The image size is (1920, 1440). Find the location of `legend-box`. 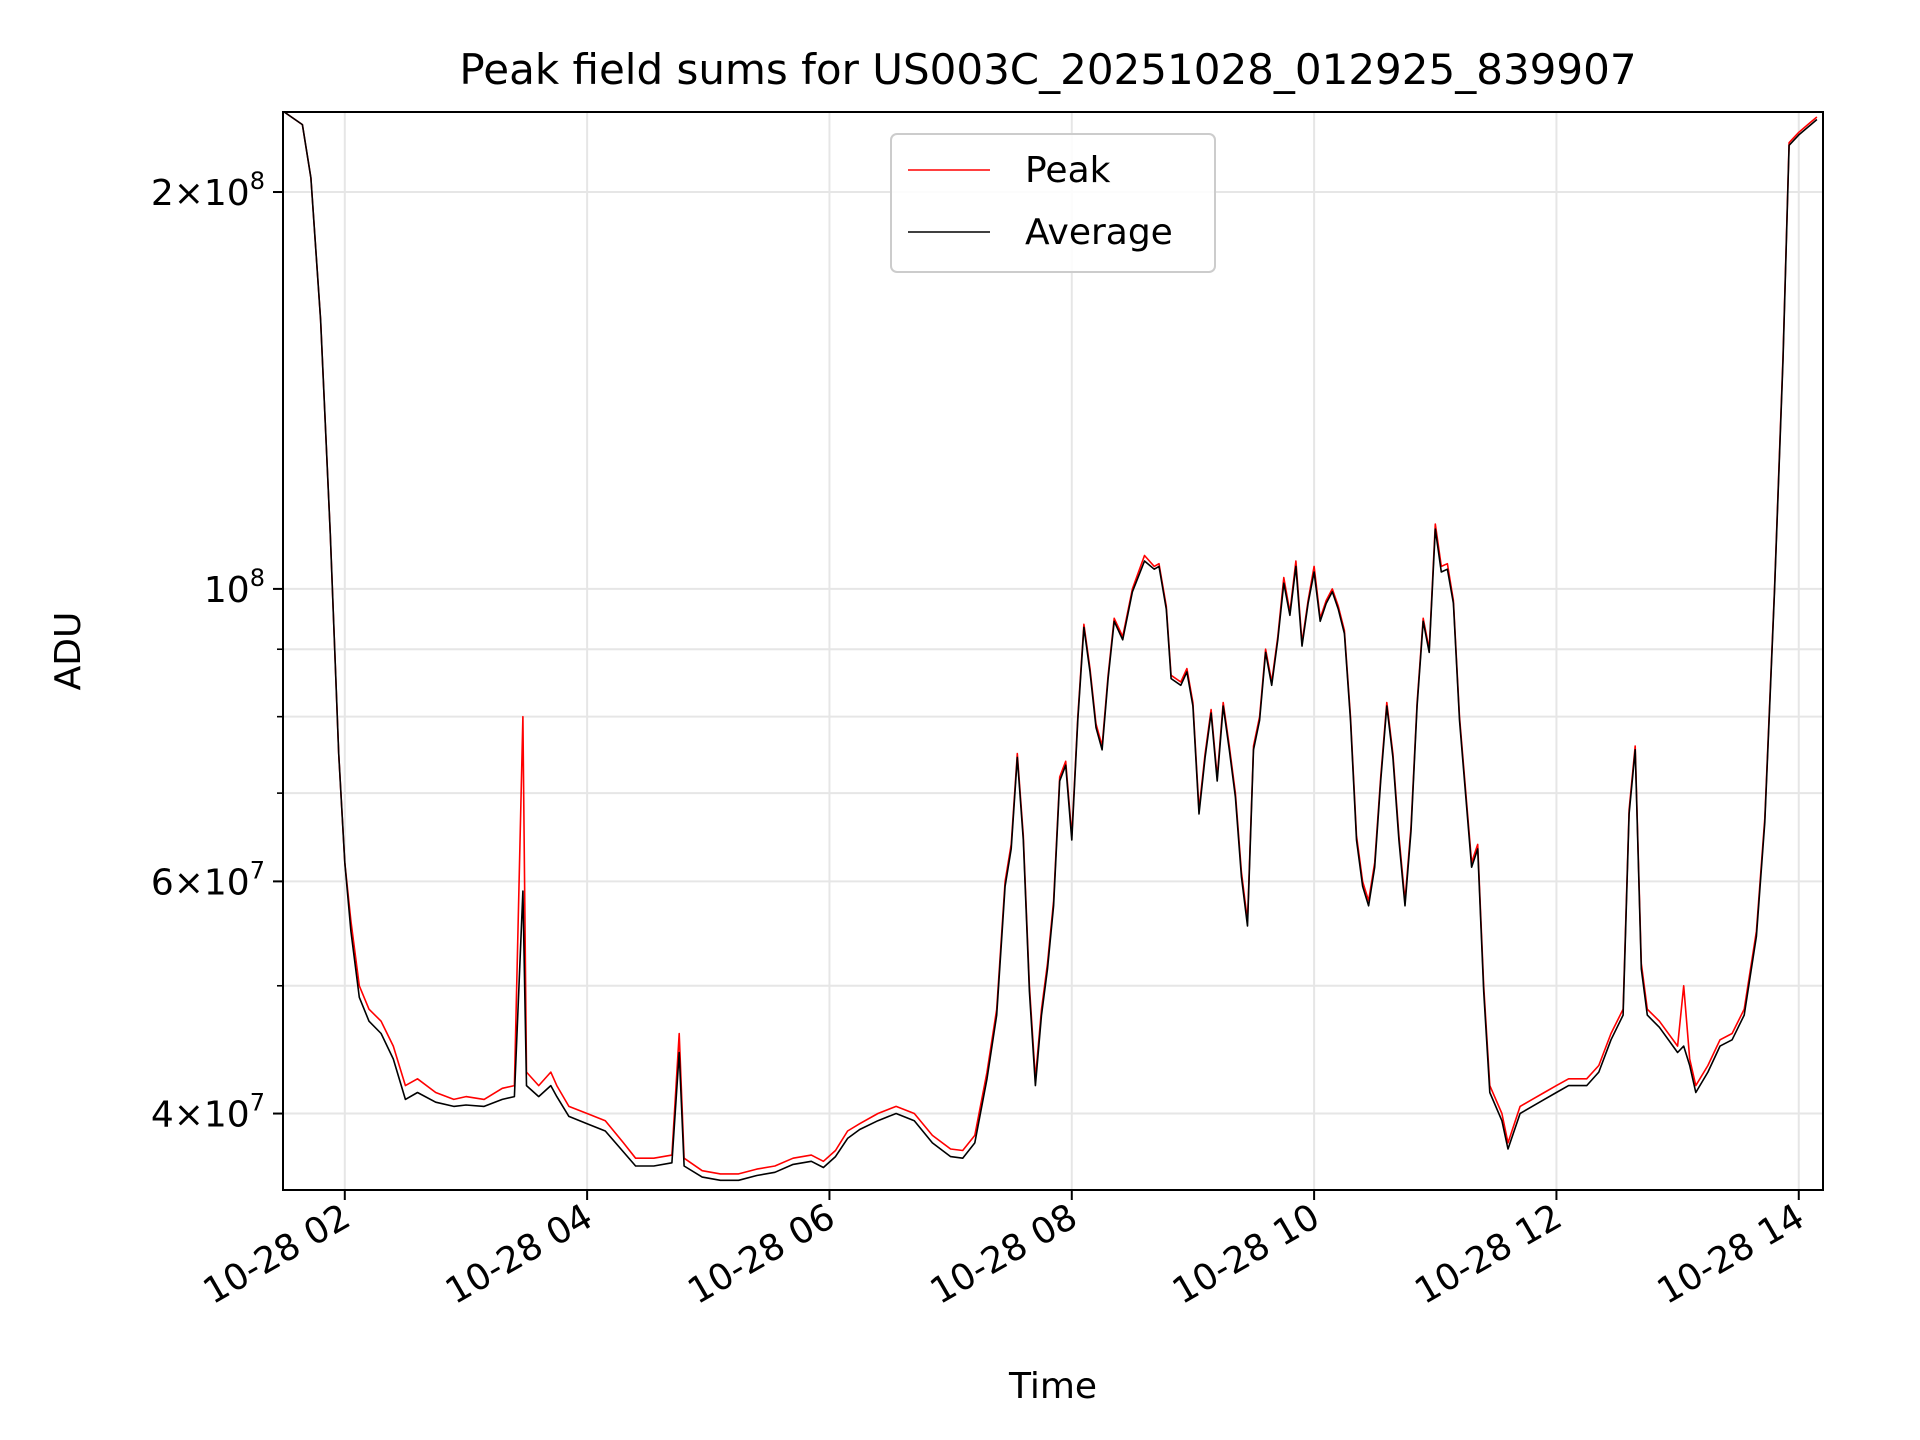

legend-box is located at coordinates (1053, 203).